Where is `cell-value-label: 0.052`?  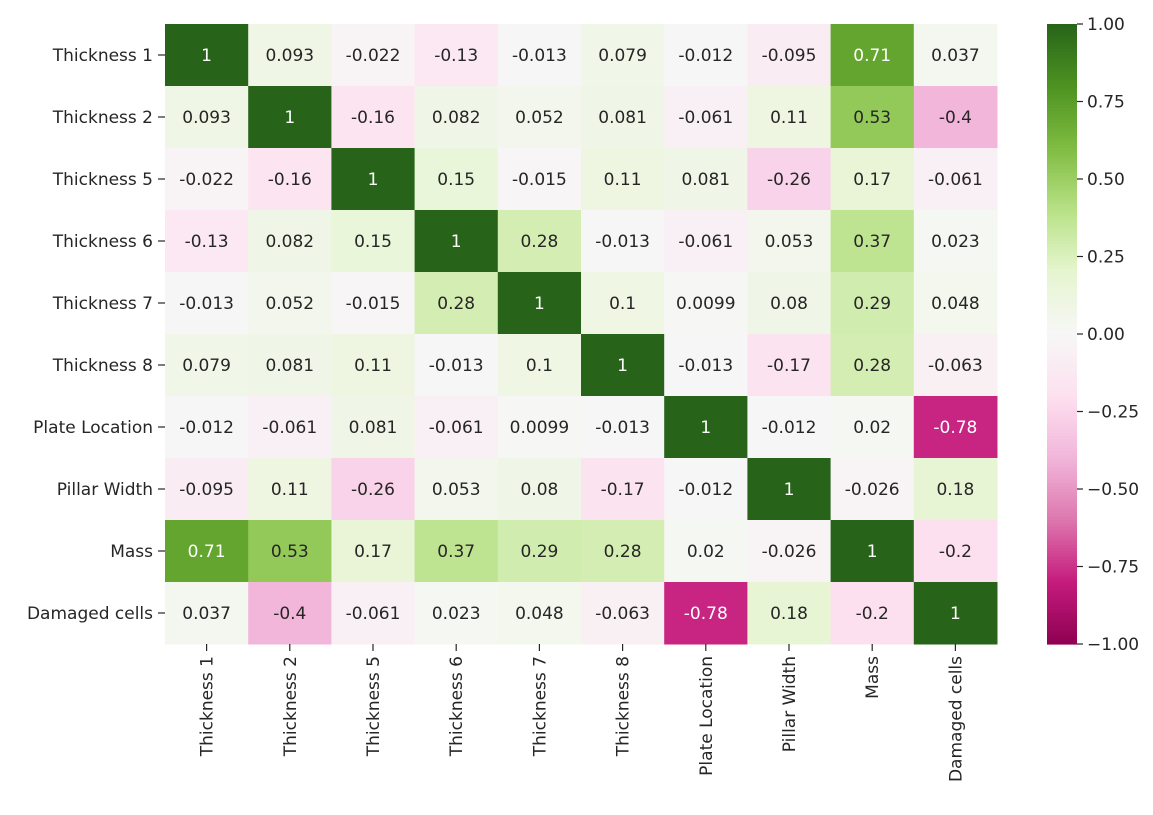 cell-value-label: 0.052 is located at coordinates (289, 304).